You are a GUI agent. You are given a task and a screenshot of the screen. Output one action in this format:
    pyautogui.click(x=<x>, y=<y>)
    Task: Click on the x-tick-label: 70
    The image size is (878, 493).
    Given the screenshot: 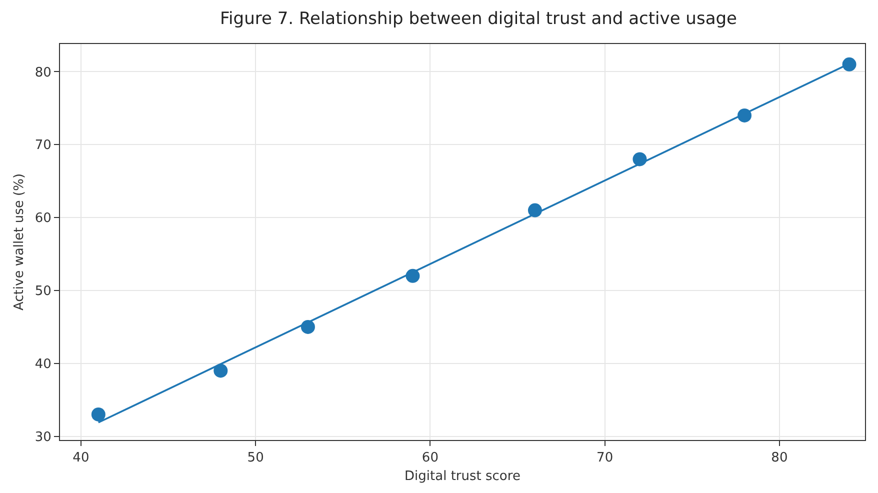 What is the action you would take?
    pyautogui.click(x=605, y=458)
    